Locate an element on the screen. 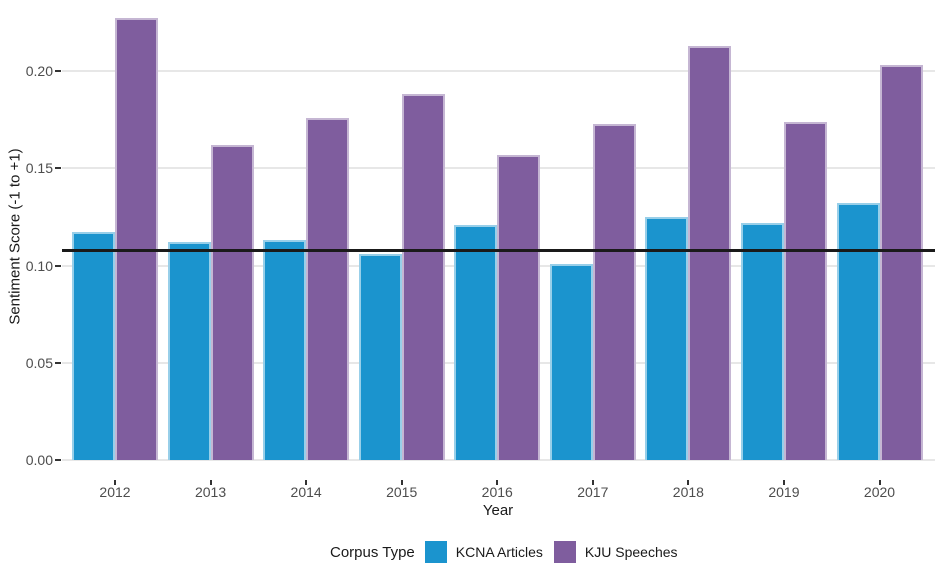 Image resolution: width=944 pixels, height=581 pixels. x-tick-mark-2014 is located at coordinates (306, 482).